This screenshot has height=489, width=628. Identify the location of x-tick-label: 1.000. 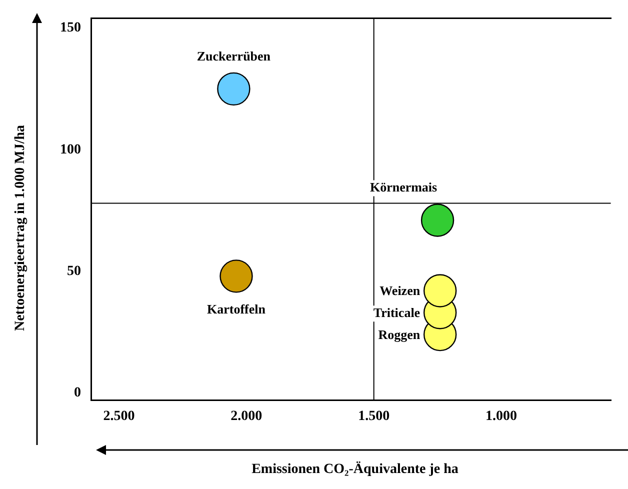
(501, 416).